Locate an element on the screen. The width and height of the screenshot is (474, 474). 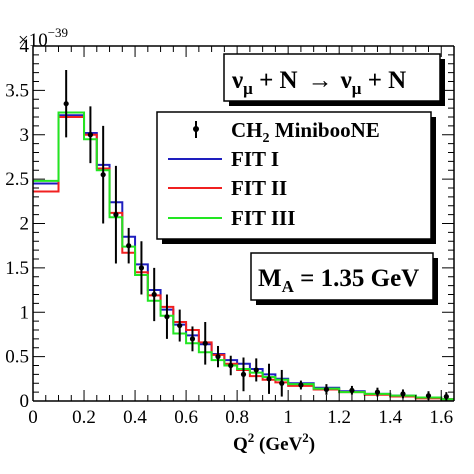
y-exponent-power: −39 is located at coordinates (58, 32).